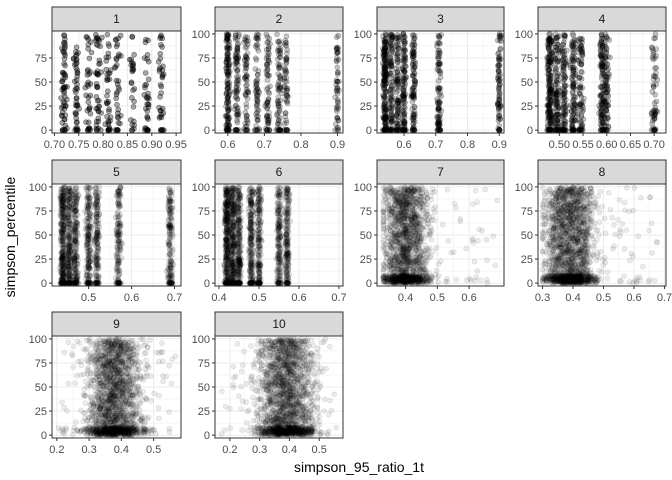 This screenshot has height=480, width=672. Describe the element at coordinates (300, 145) in the screenshot. I see `x-tick-label: 0.8` at that location.